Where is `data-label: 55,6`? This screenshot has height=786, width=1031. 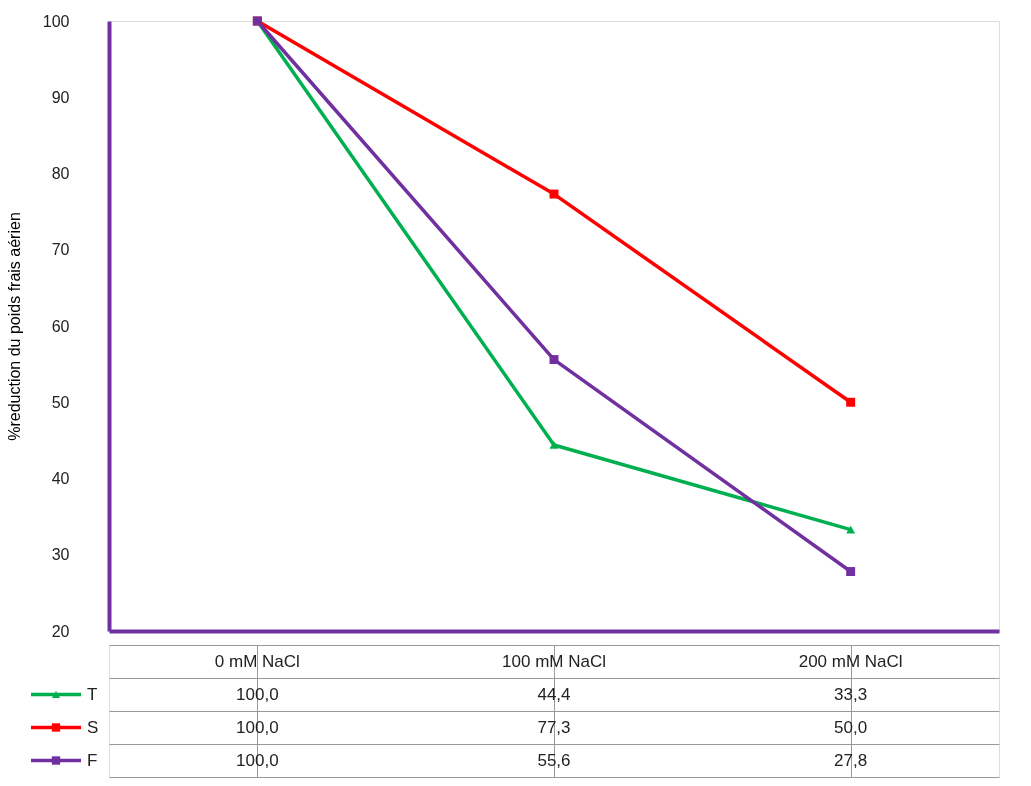
data-label: 55,6 is located at coordinates (554, 760).